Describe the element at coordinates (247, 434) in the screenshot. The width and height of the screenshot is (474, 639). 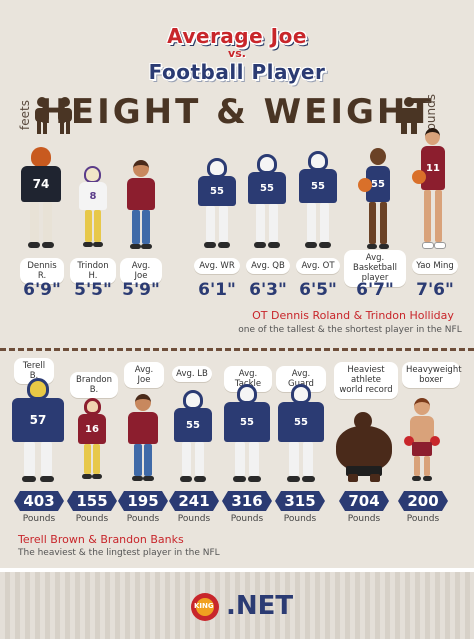
I see `figure-avg-tackle: 55` at that location.